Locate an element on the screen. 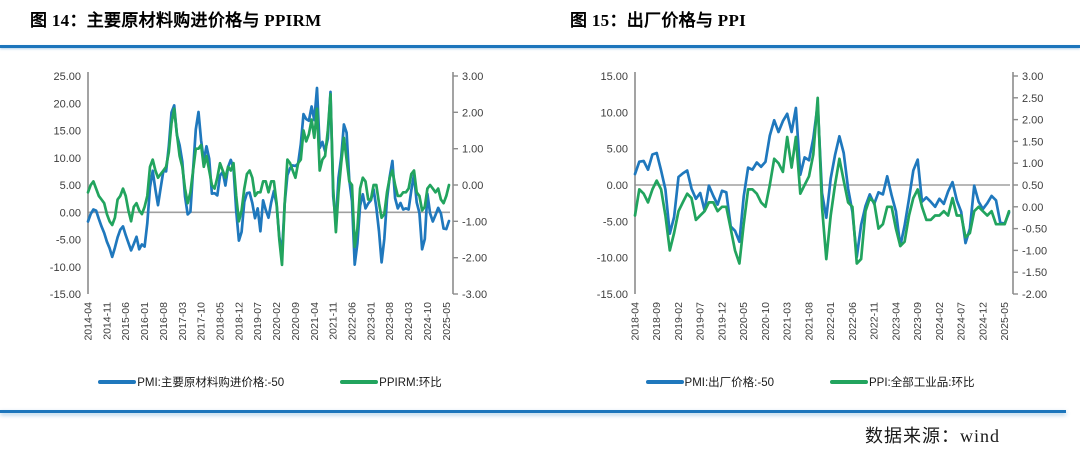 The height and width of the screenshot is (468, 1080). right-axis-tick-label: 1.50 is located at coordinates (1032, 142).